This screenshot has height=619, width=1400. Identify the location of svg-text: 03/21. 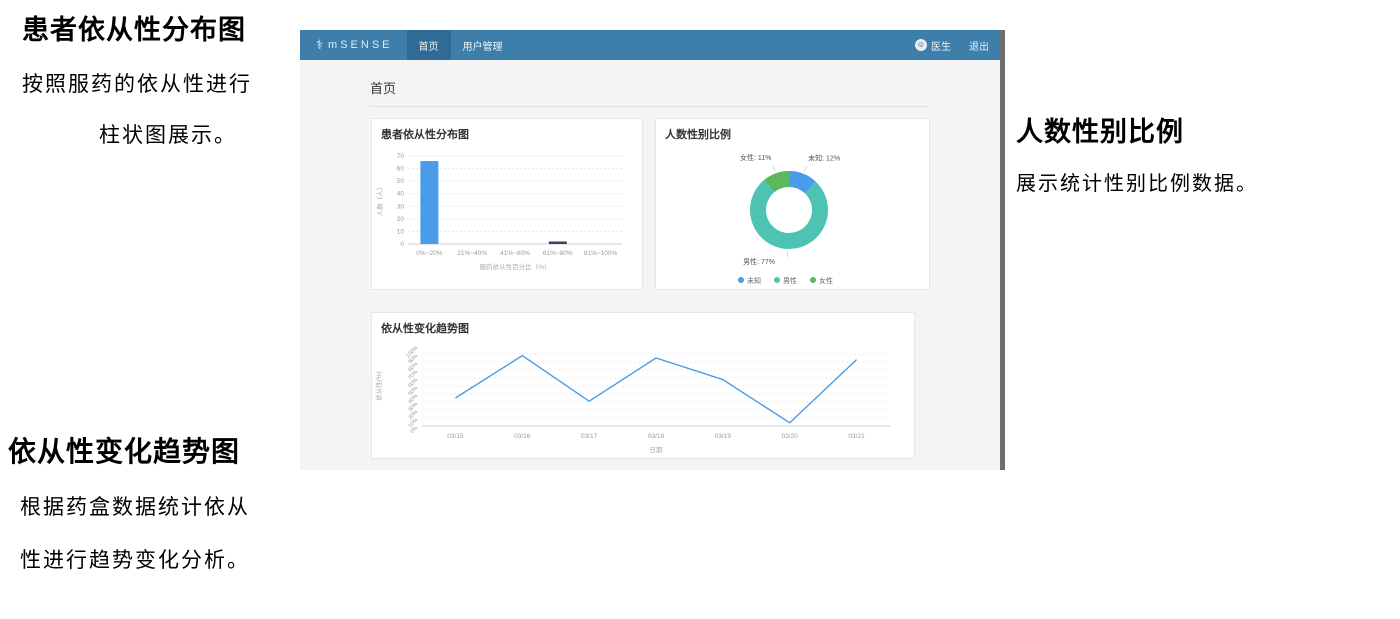
(856, 436).